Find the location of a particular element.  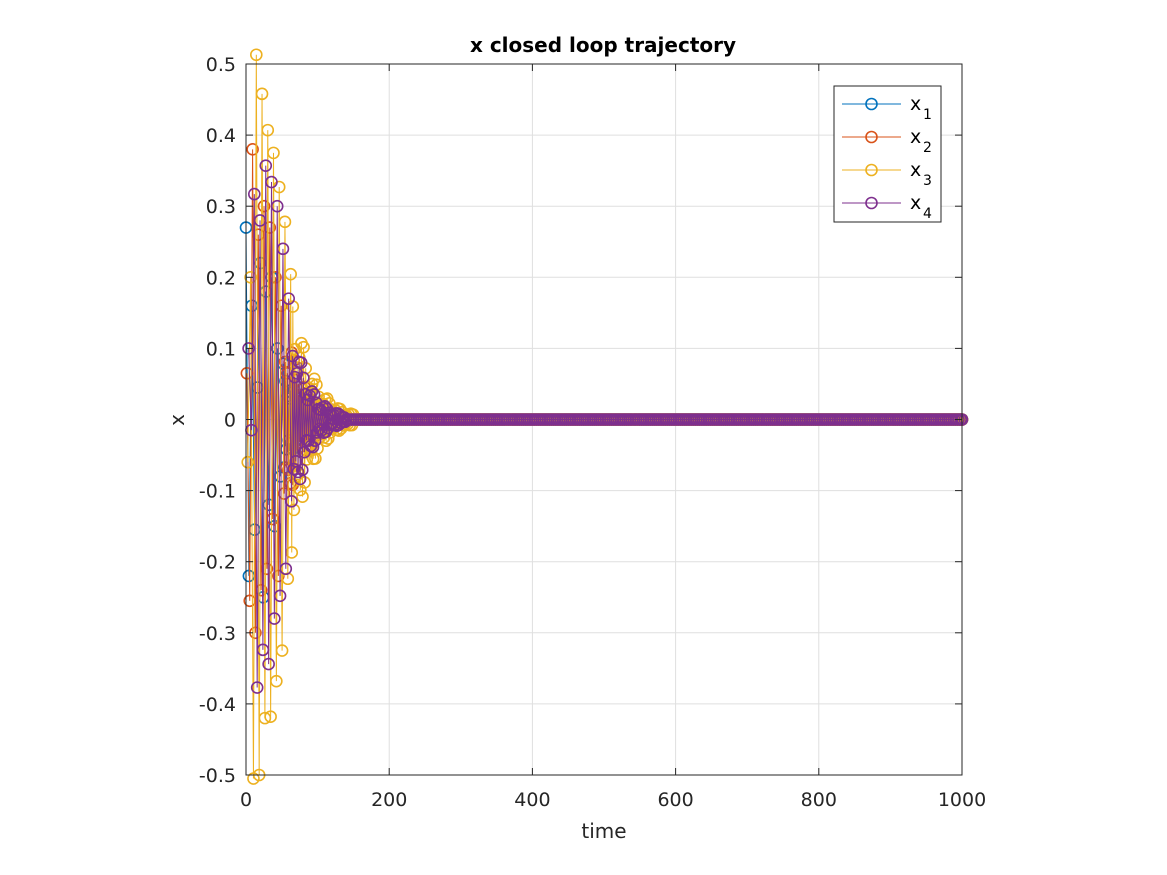

legend-subscript: 2 is located at coordinates (927, 148).